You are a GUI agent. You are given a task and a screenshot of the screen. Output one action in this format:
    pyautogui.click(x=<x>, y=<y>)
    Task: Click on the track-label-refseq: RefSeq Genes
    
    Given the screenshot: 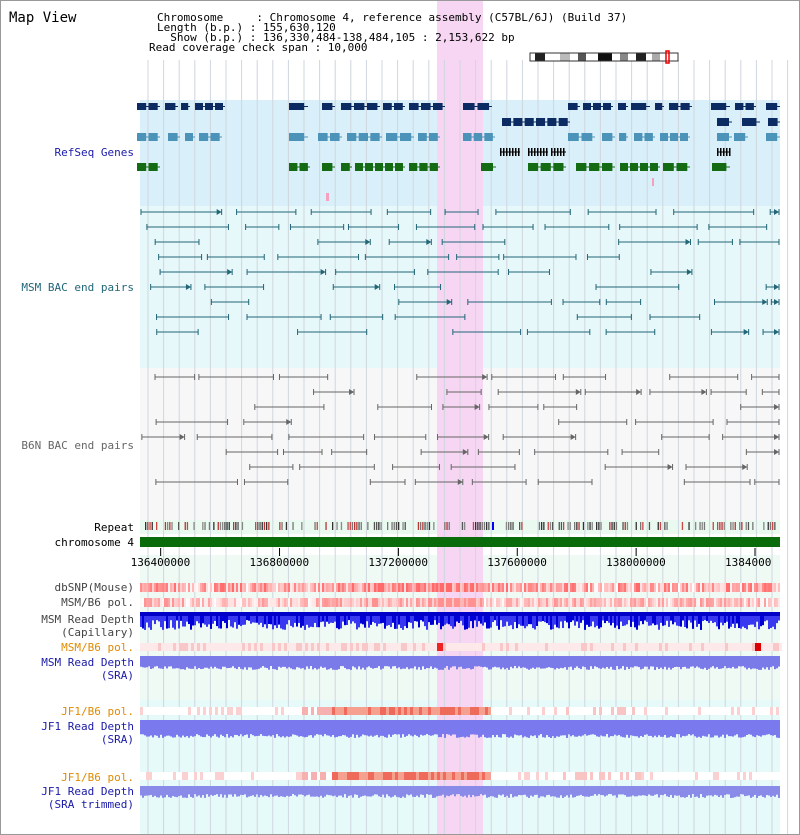 What is the action you would take?
    pyautogui.click(x=94, y=152)
    